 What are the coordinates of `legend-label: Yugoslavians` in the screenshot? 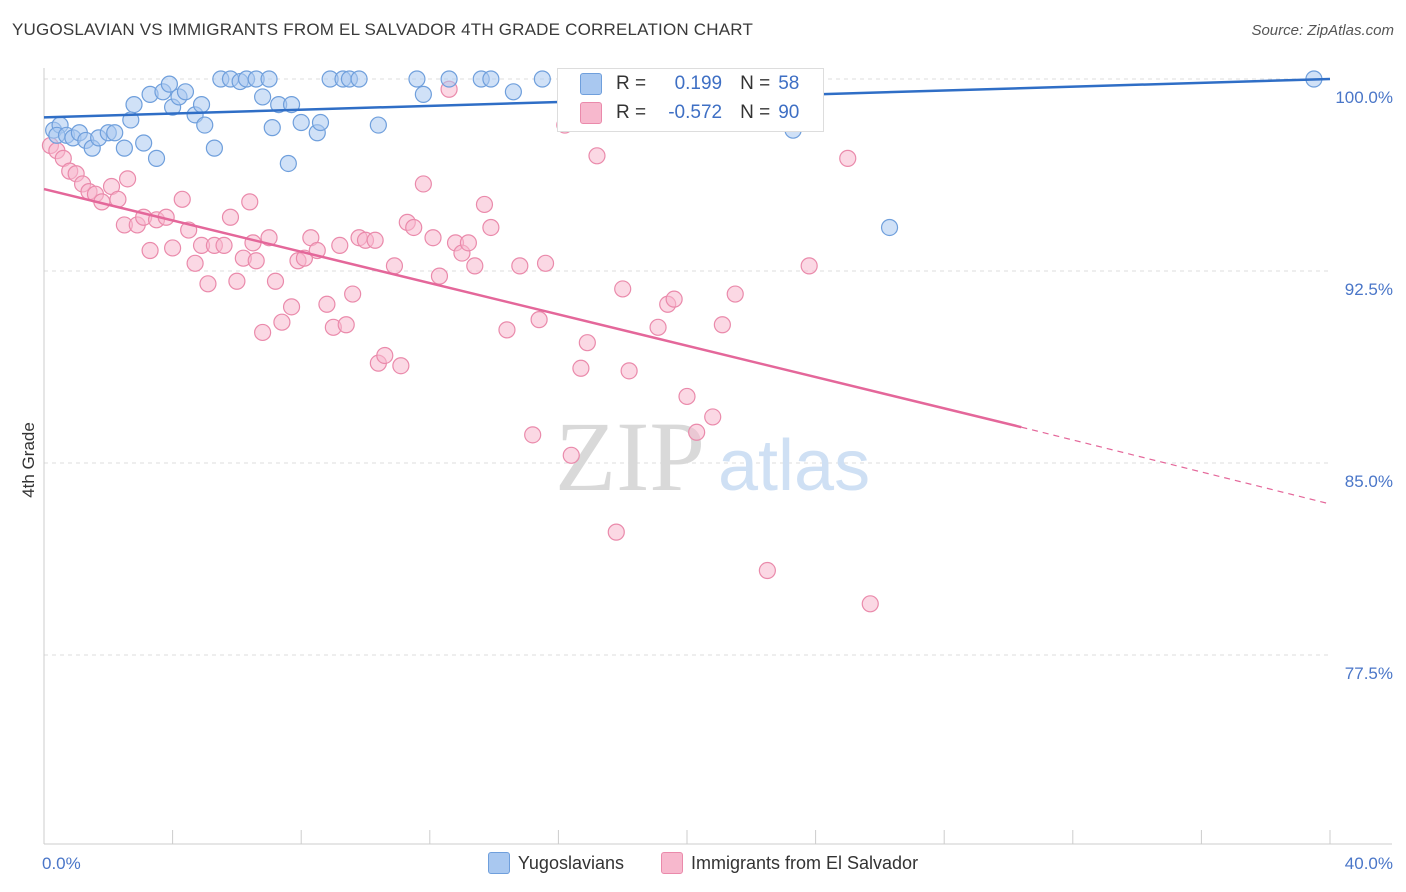 It's located at (570, 862).